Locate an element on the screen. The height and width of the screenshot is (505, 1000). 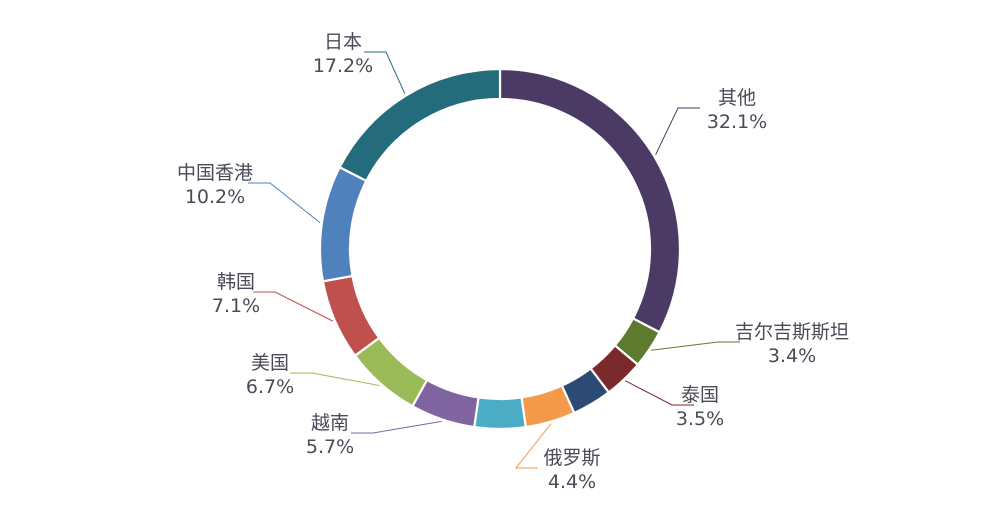
slice-label: 中国香港 is located at coordinates (215, 173).